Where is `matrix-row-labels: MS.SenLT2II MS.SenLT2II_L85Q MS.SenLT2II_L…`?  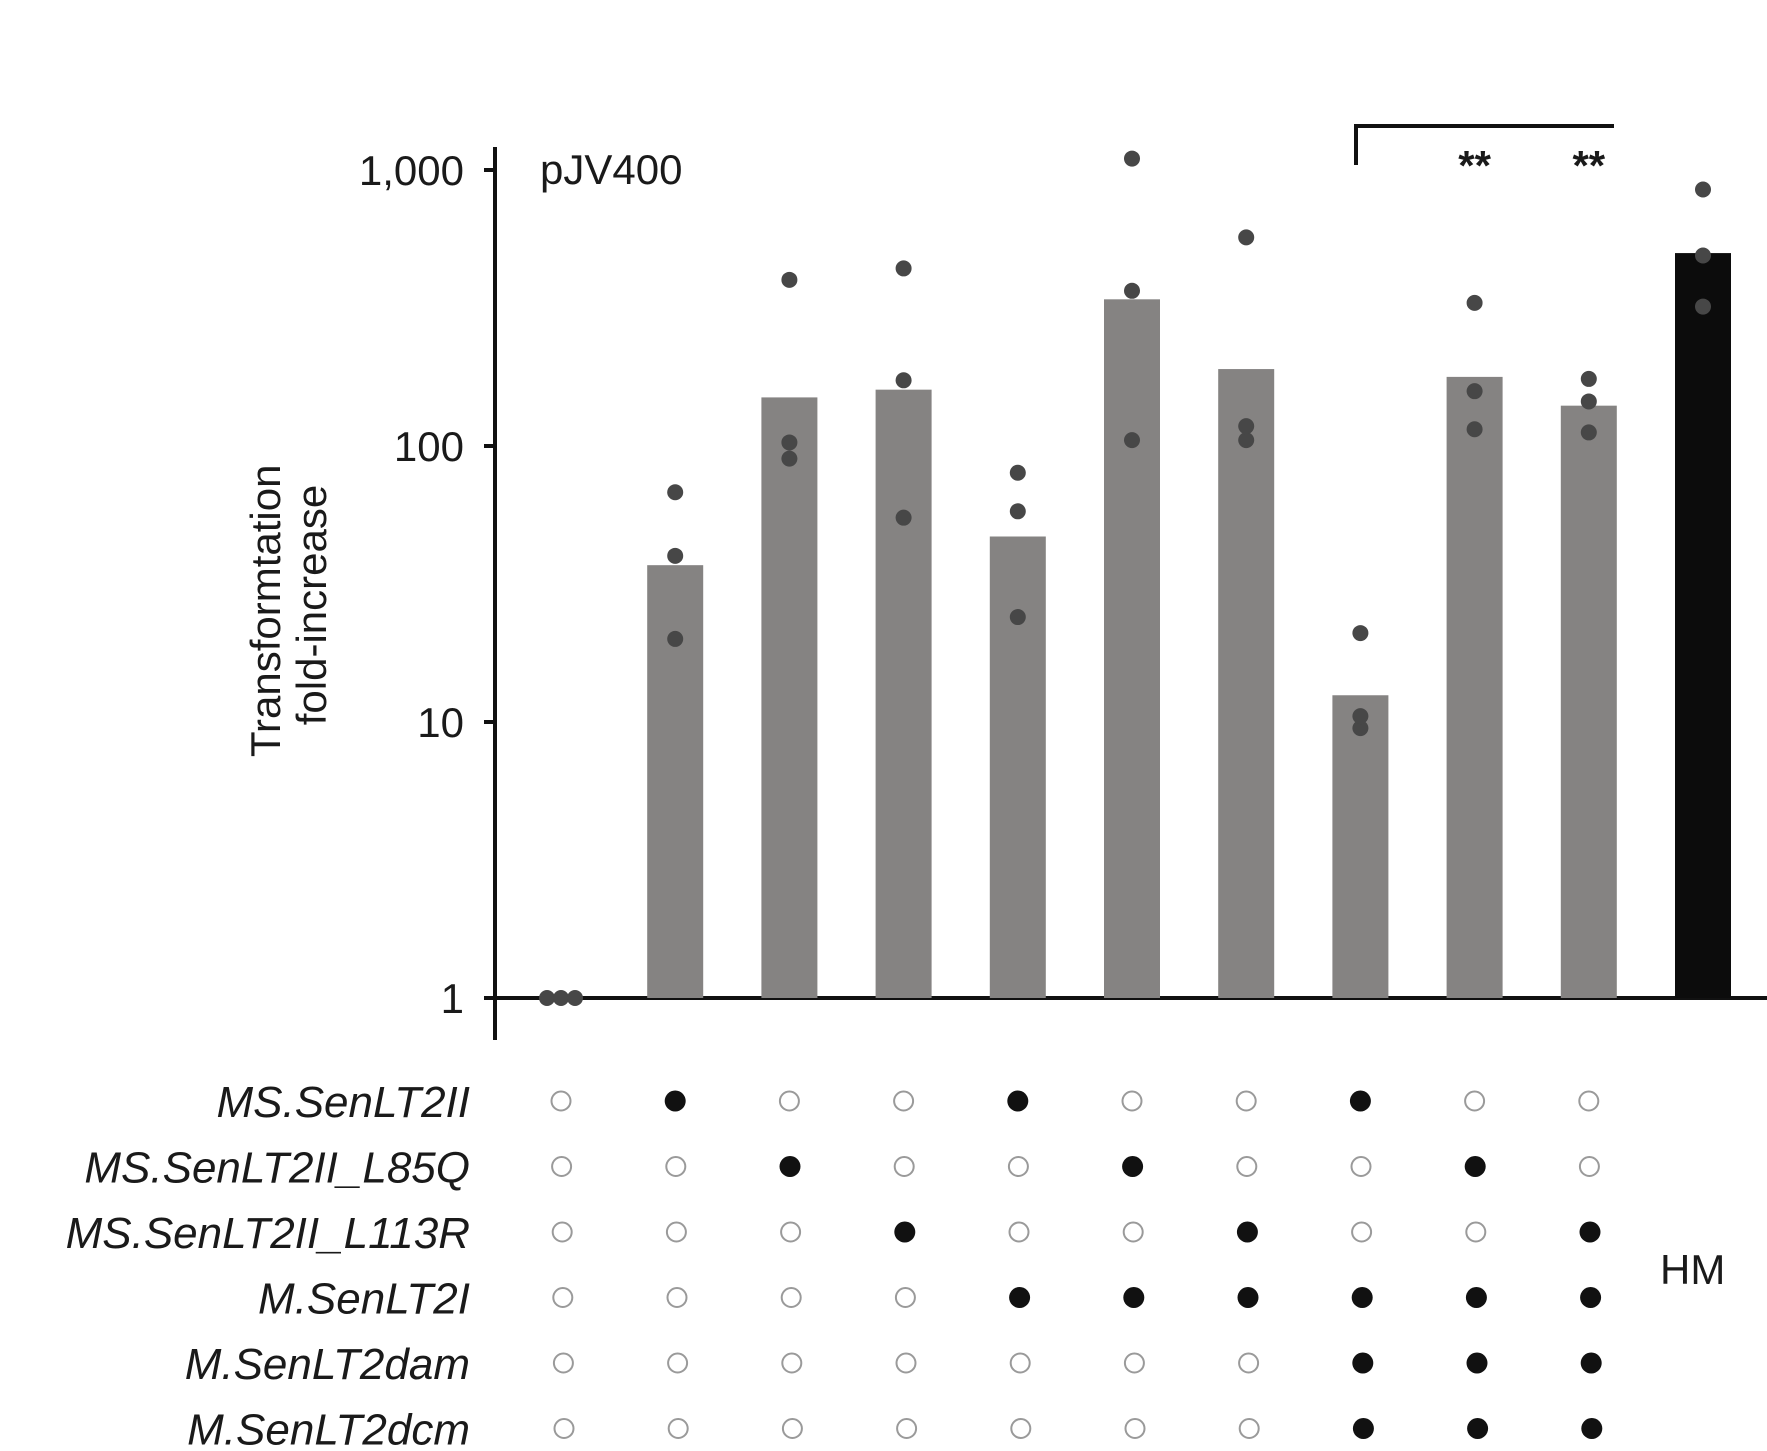
matrix-row-labels: MS.SenLT2II MS.SenLT2II_L85Q MS.SenLT2II_L… is located at coordinates (268, 1264).